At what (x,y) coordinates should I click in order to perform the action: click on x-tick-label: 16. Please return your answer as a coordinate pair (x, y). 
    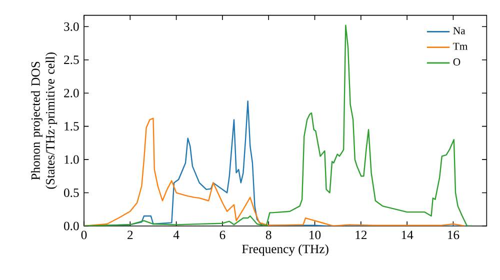
    Looking at the image, I should click on (454, 235).